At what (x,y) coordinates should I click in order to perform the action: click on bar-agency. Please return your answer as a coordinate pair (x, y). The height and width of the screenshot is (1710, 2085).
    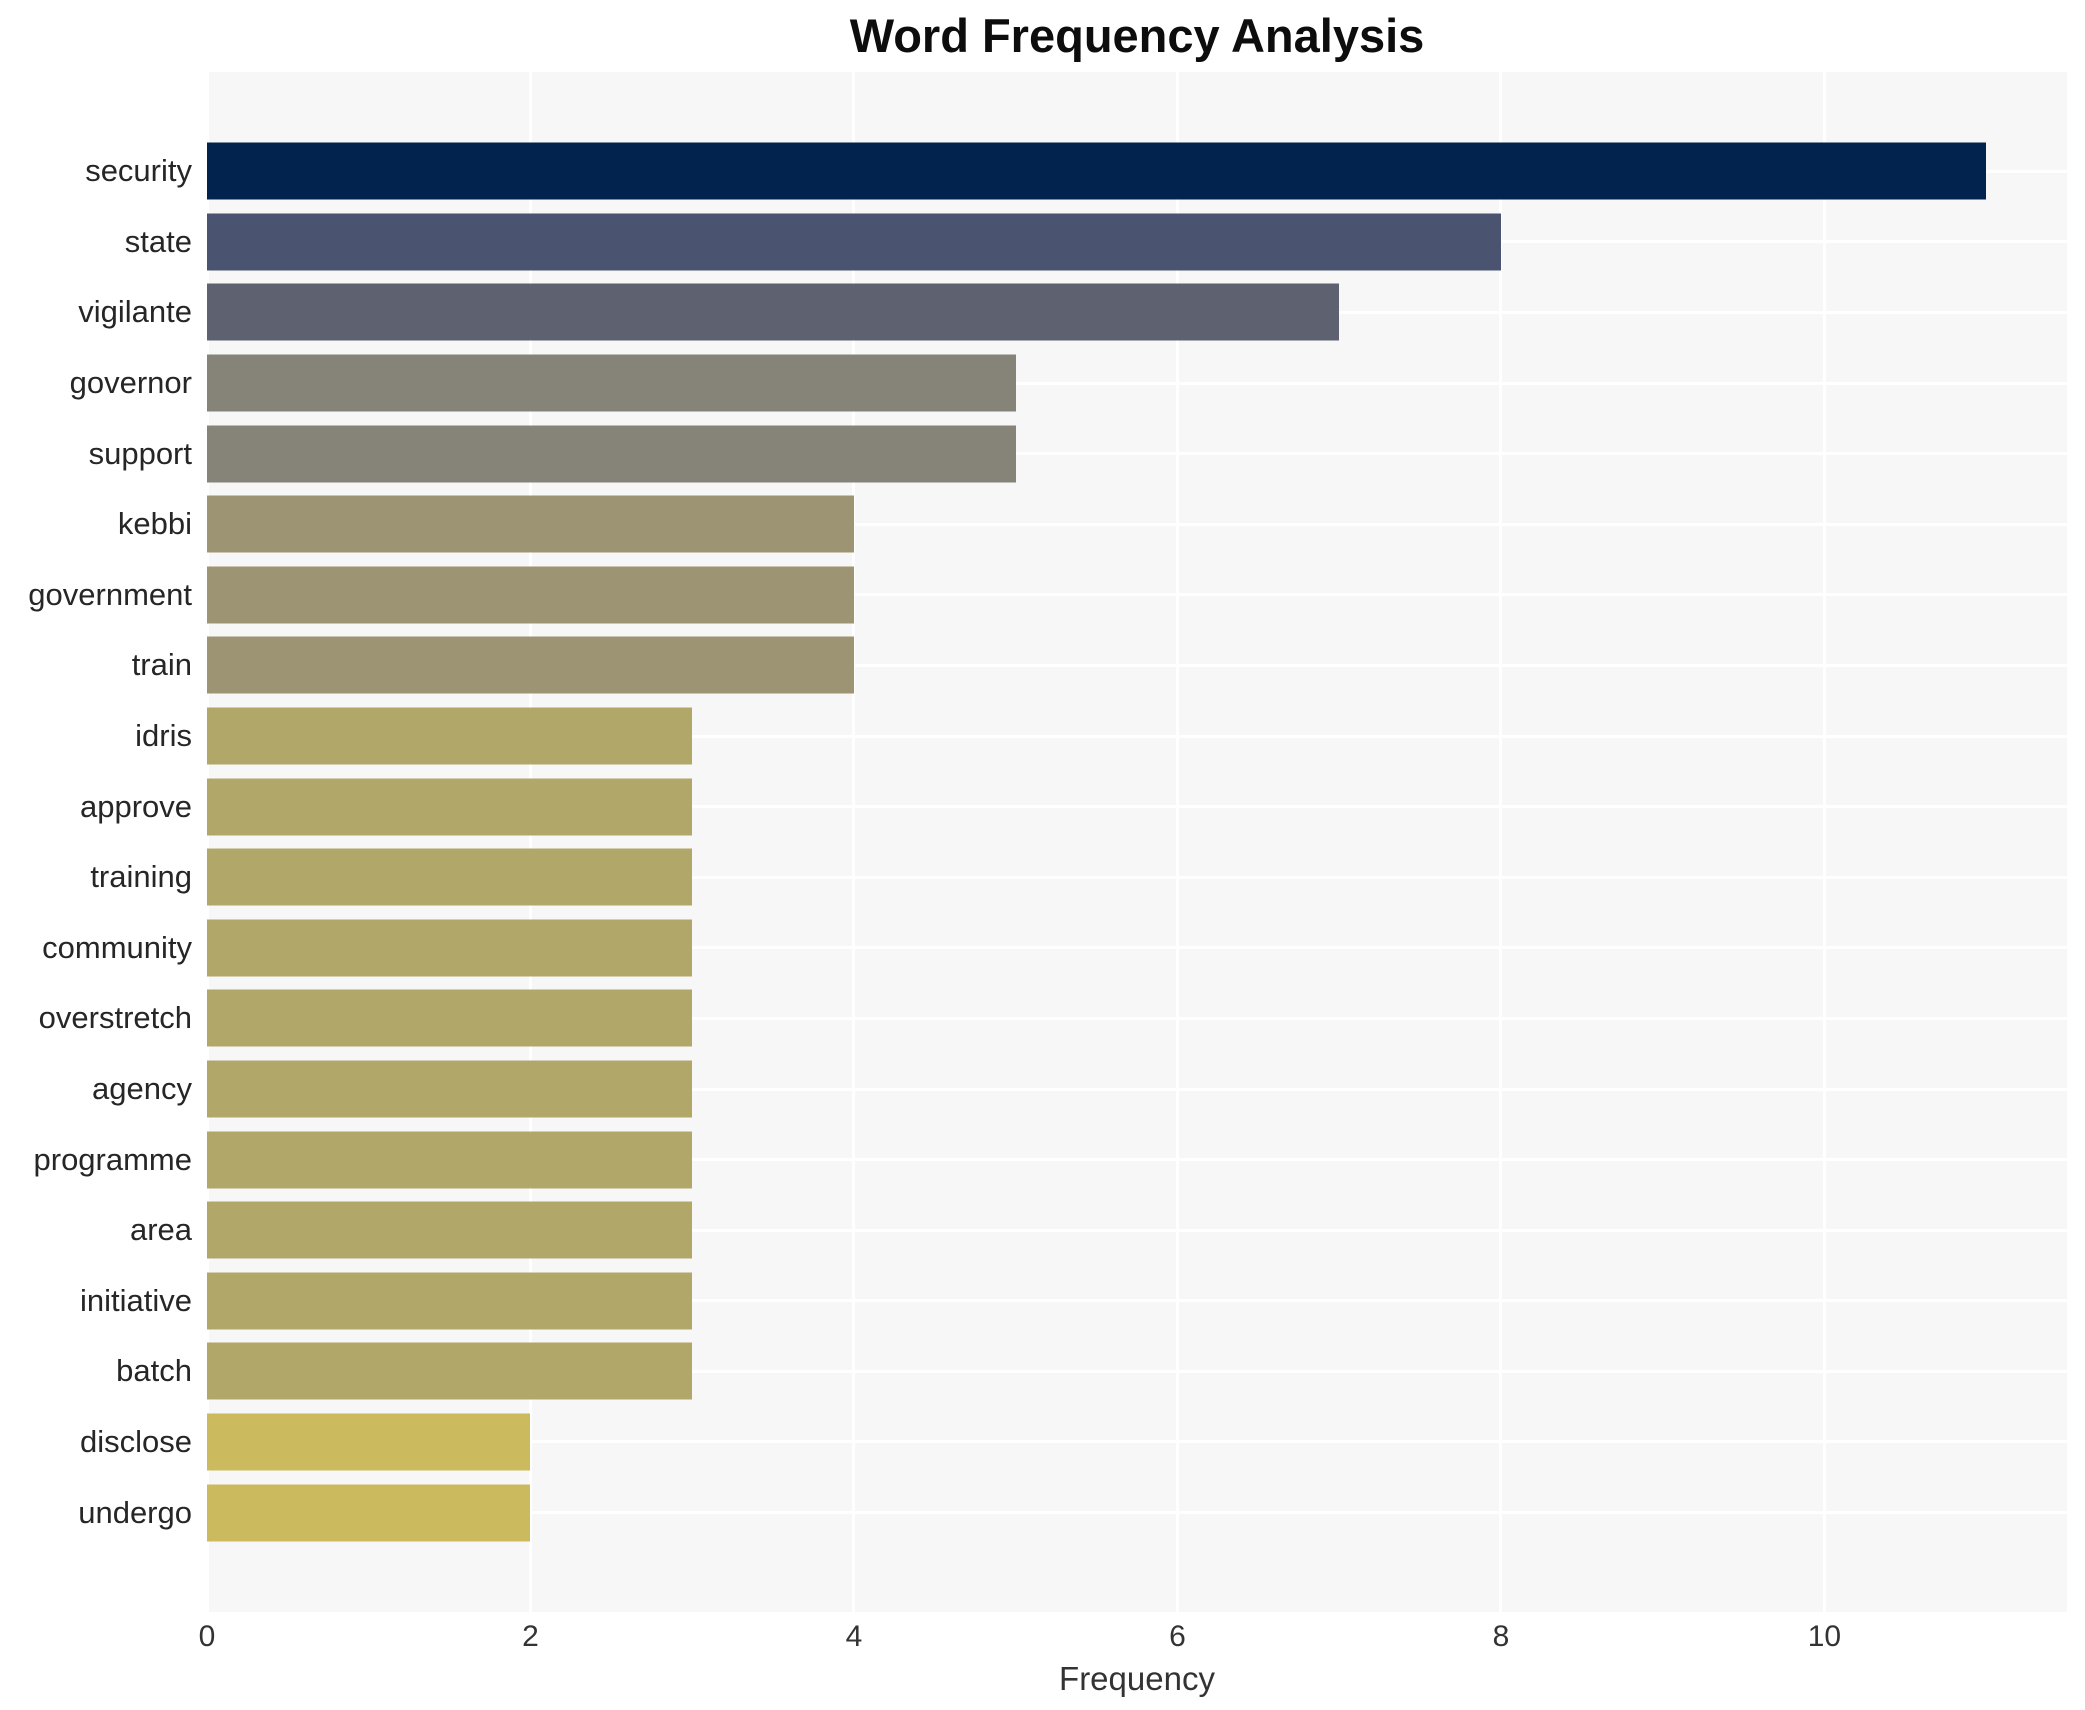
    Looking at the image, I should click on (450, 1089).